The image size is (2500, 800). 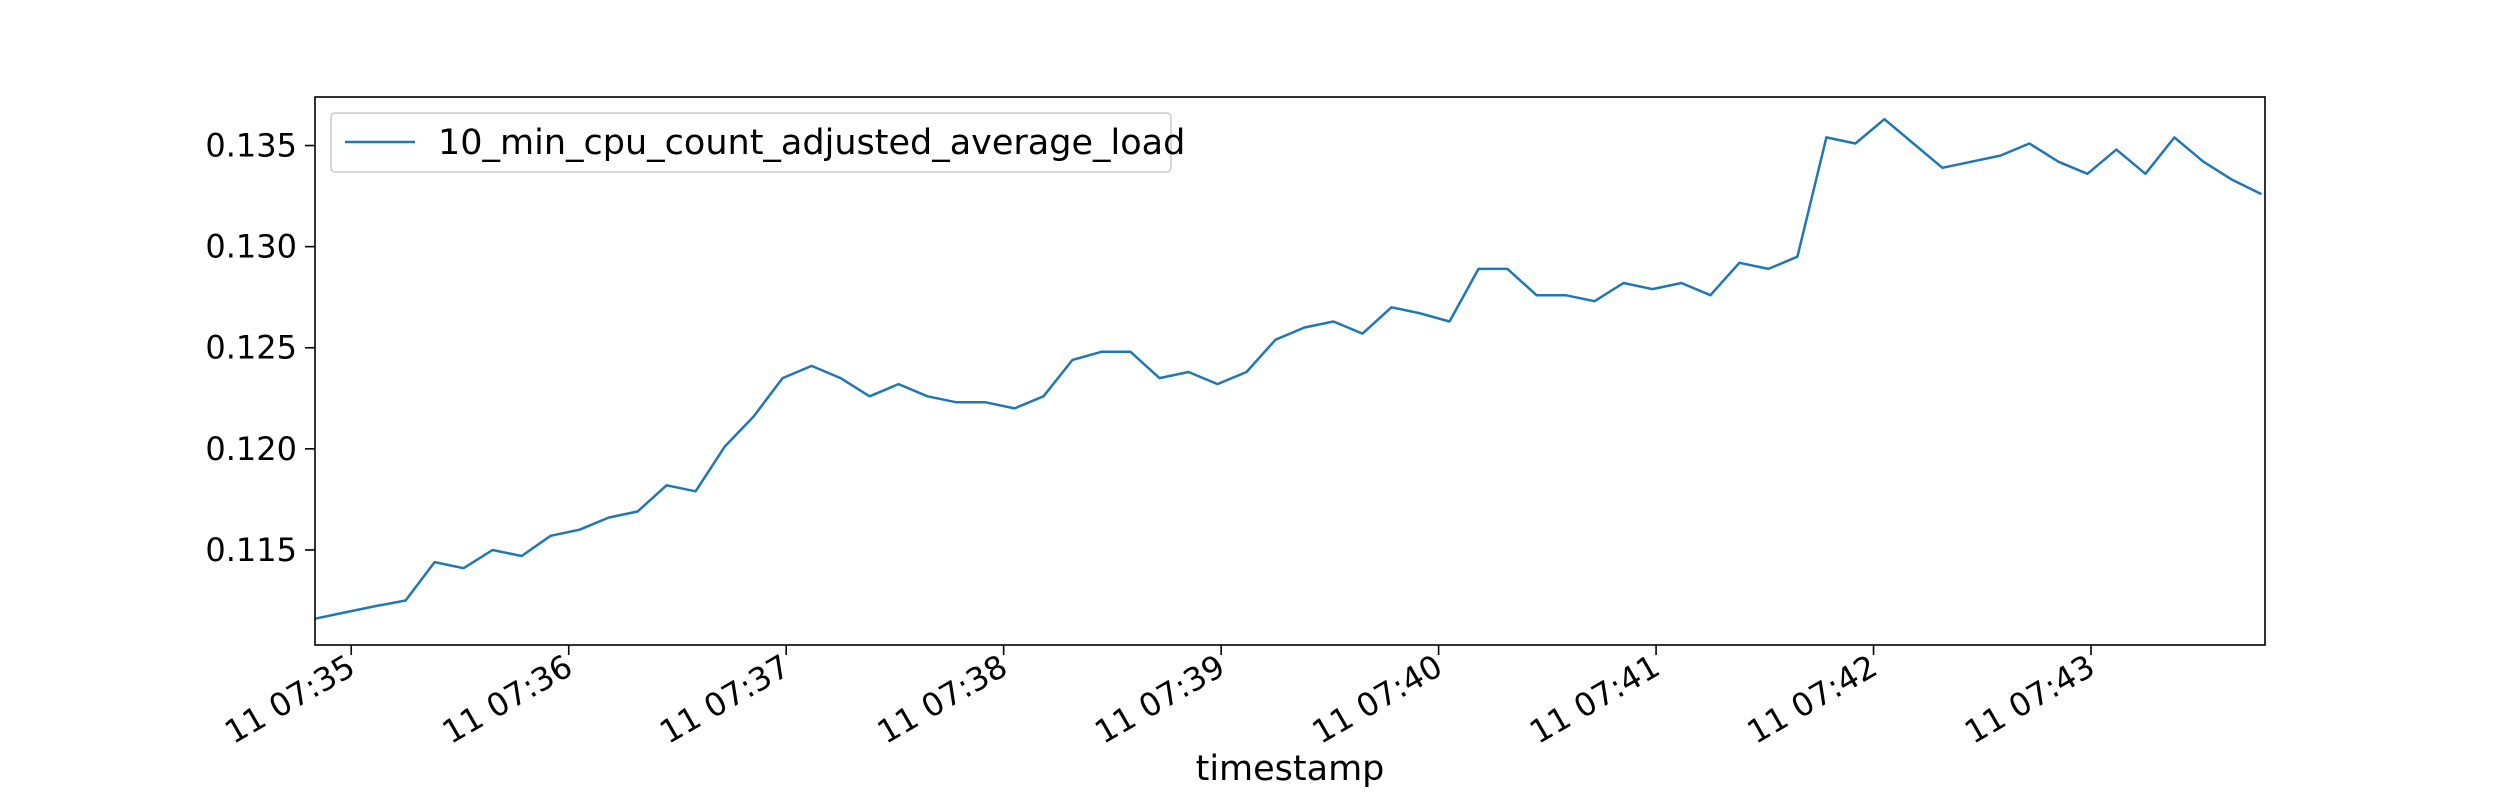 What do you see at coordinates (1812, 699) in the screenshot?
I see `x-tick-label: 11 07:42` at bounding box center [1812, 699].